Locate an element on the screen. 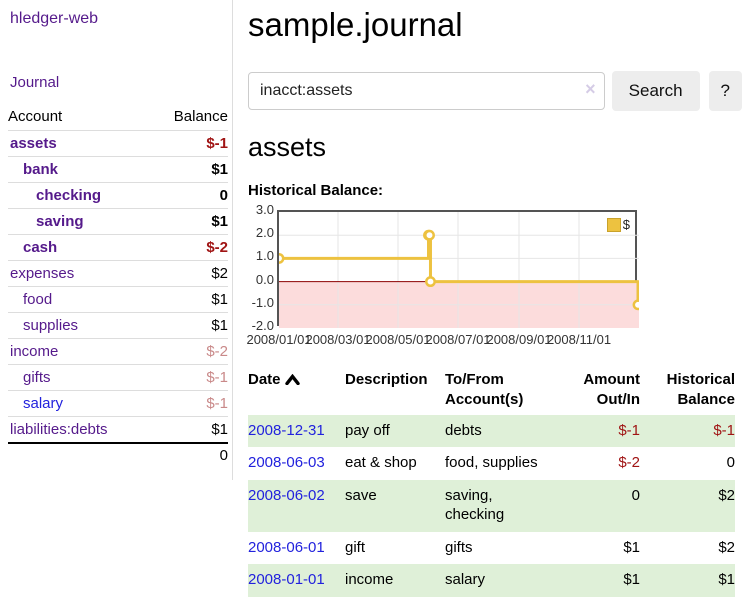  account-row: salary $-1 is located at coordinates (118, 403).